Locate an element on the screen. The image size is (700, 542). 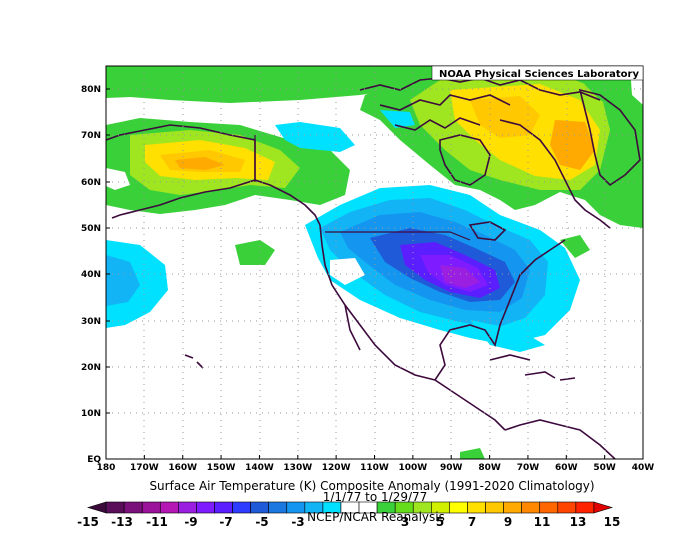
lat-tick-label: 50N is located at coordinates (91, 229).